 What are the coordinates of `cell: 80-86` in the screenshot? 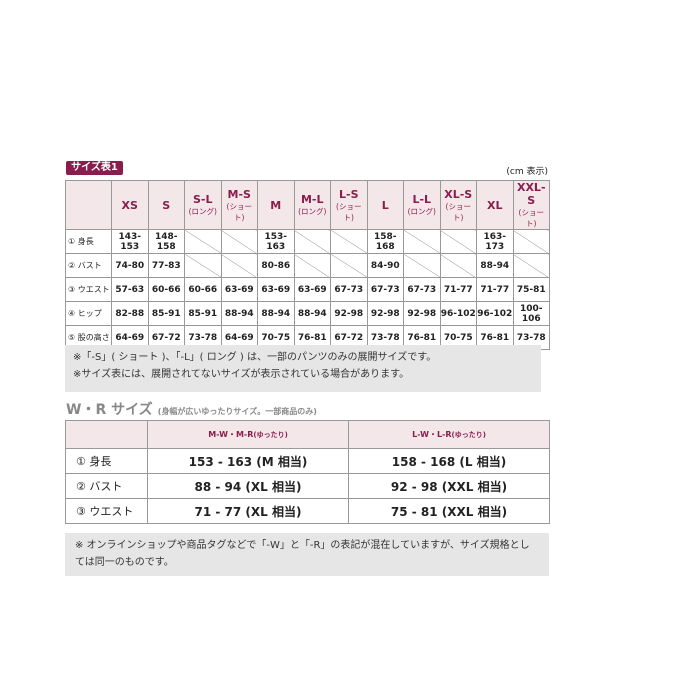 It's located at (276, 265).